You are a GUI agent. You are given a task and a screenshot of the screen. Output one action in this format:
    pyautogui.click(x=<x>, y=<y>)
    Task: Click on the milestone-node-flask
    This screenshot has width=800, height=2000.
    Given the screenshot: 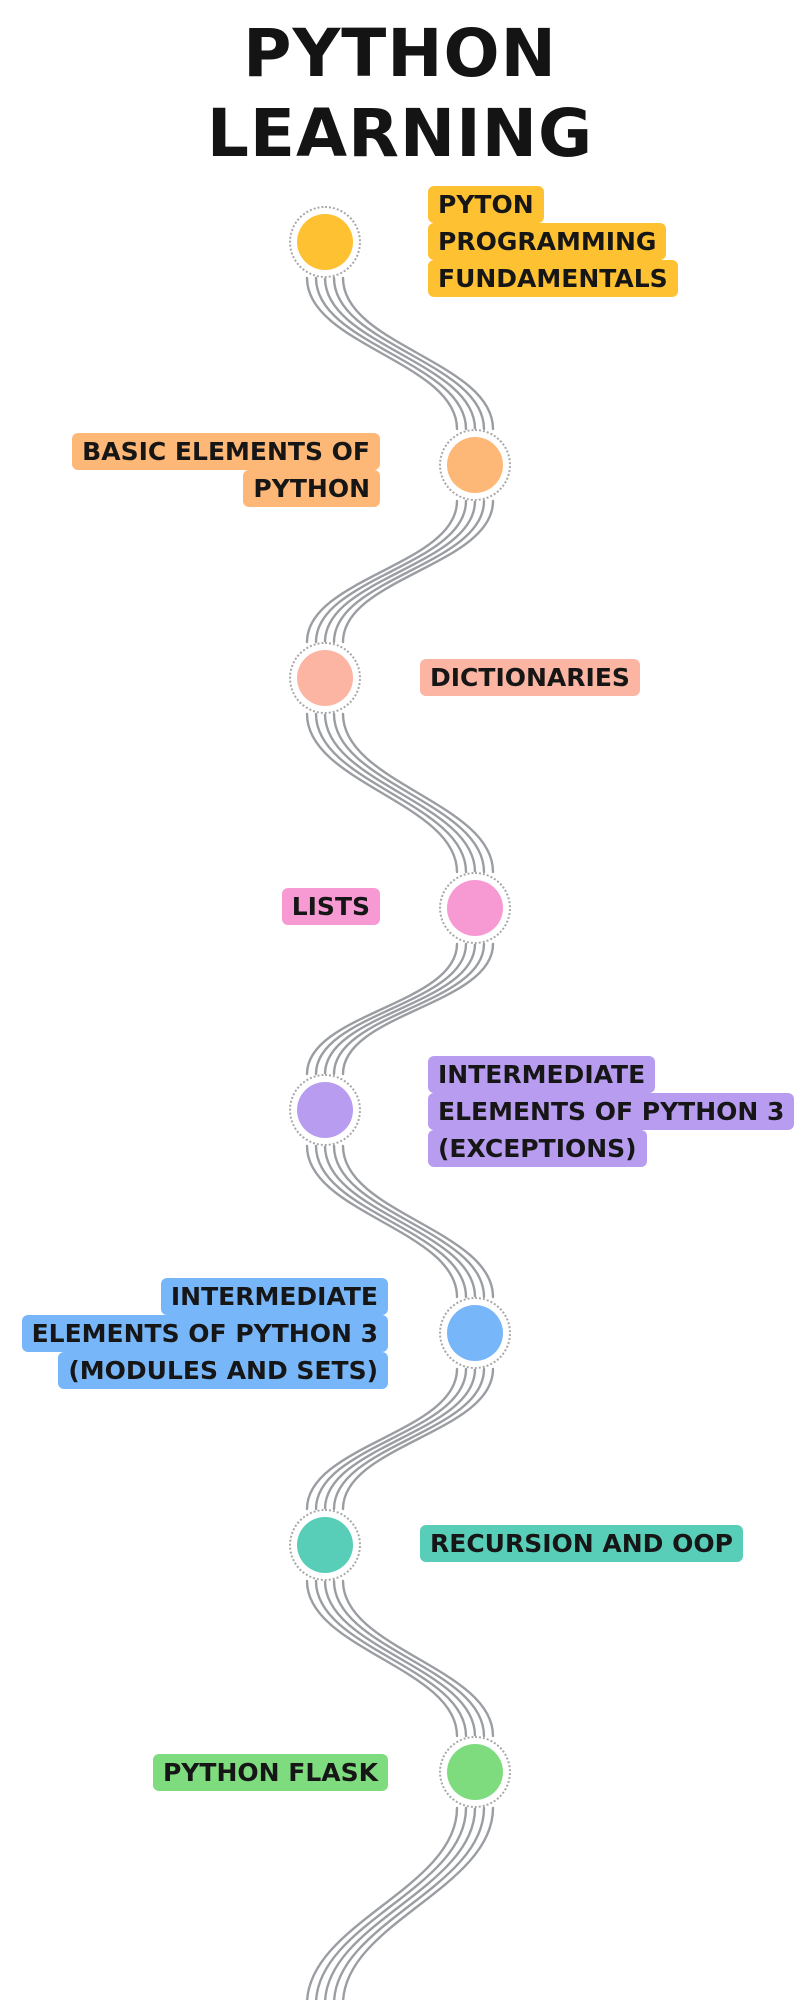 What is the action you would take?
    pyautogui.click(x=475, y=1772)
    